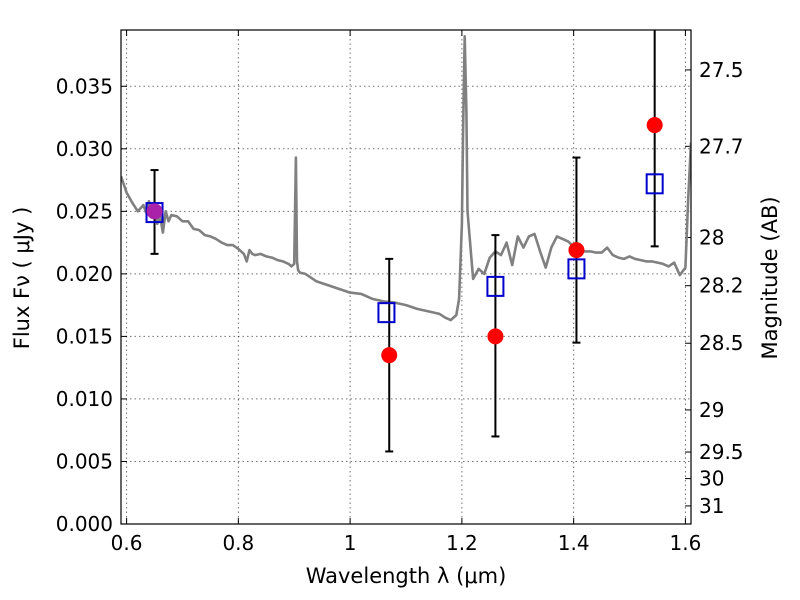 This screenshot has width=800, height=600. What do you see at coordinates (711, 410) in the screenshot?
I see `magnitude-tick-label: 29` at bounding box center [711, 410].